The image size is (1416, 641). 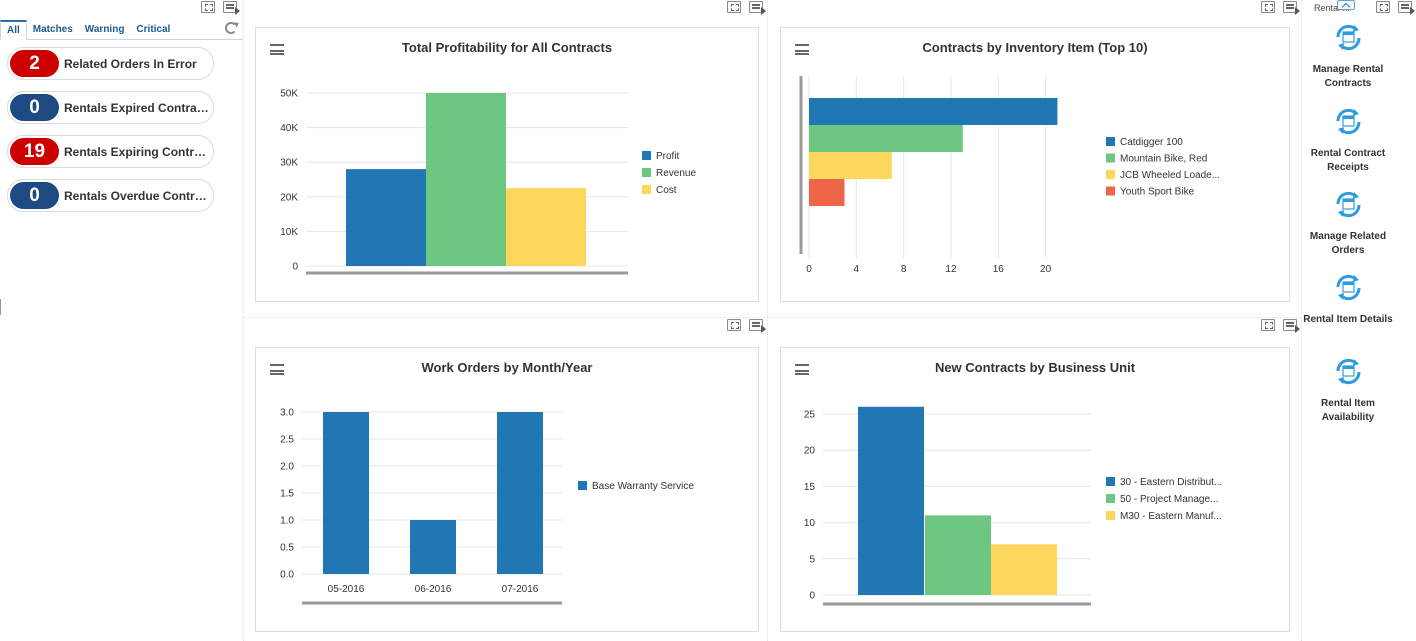 What do you see at coordinates (287, 494) in the screenshot?
I see `y-tick-label: 1.5` at bounding box center [287, 494].